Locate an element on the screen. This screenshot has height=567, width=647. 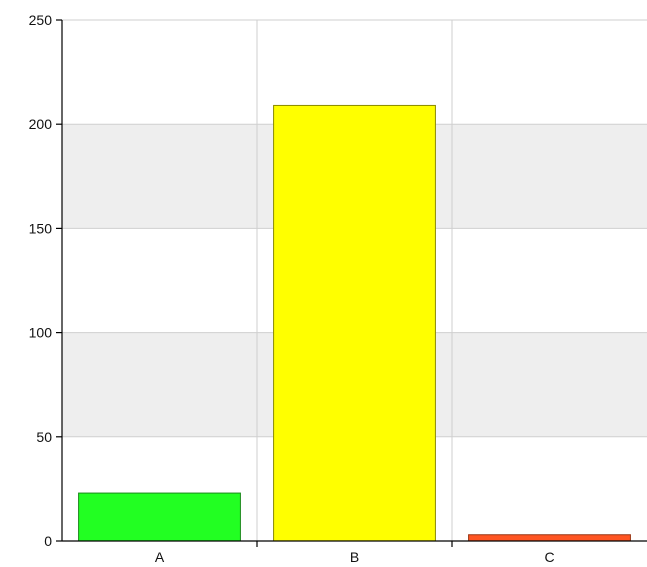
bar-A is located at coordinates (159, 517).